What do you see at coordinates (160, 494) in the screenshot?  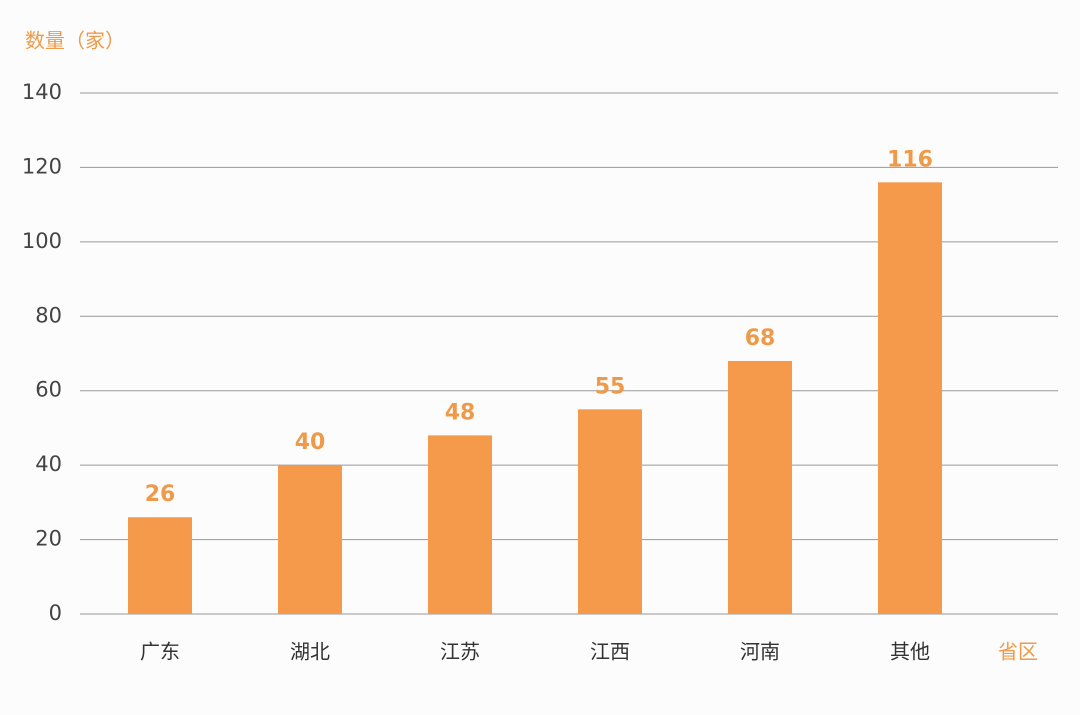 I see `value-label: 26` at bounding box center [160, 494].